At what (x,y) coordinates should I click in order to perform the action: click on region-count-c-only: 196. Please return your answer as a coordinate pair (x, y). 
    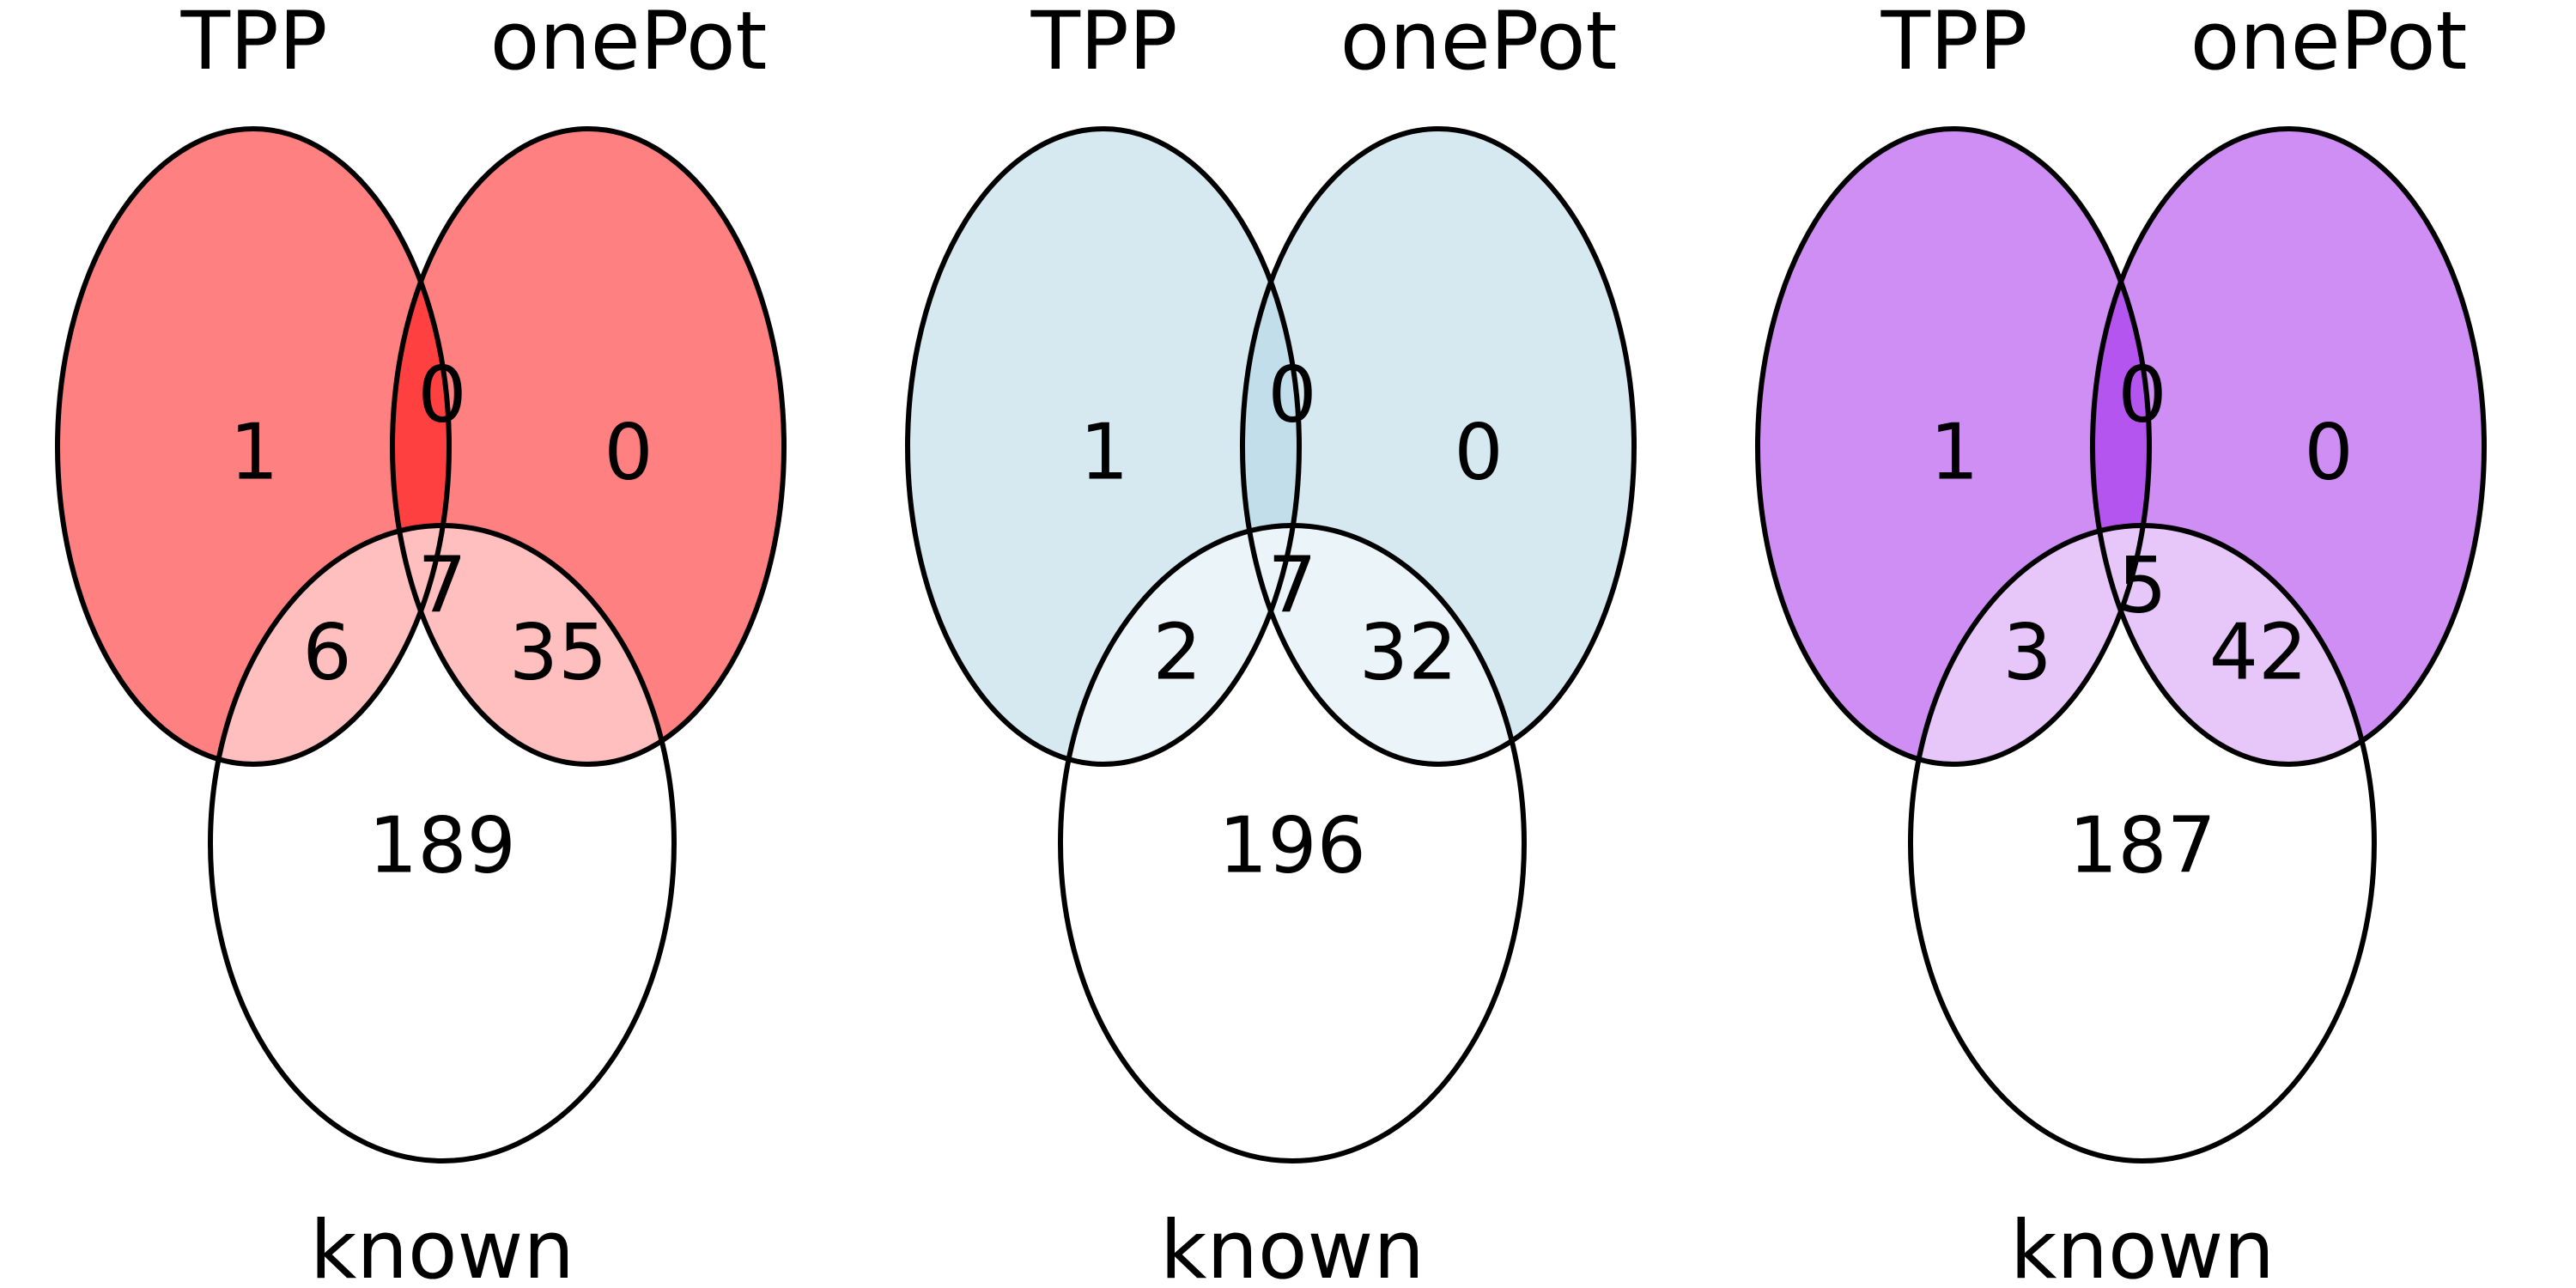
    Looking at the image, I should click on (1292, 846).